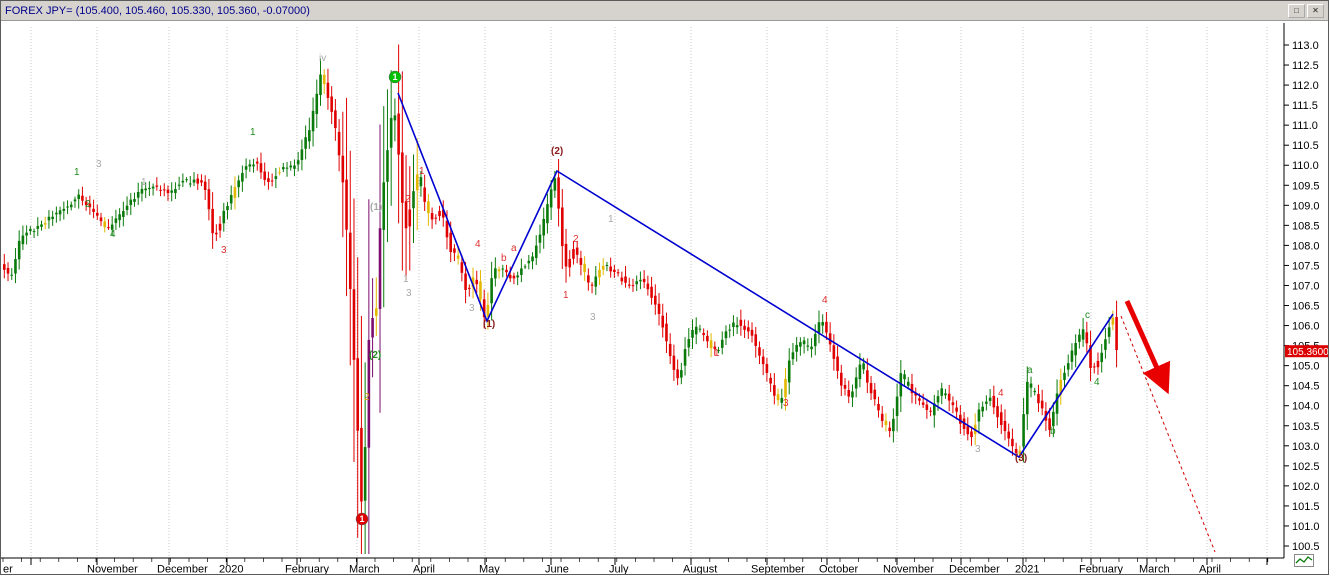 The height and width of the screenshot is (575, 1329). Describe the element at coordinates (1305, 126) in the screenshot. I see `svg-text: 111.0` at that location.